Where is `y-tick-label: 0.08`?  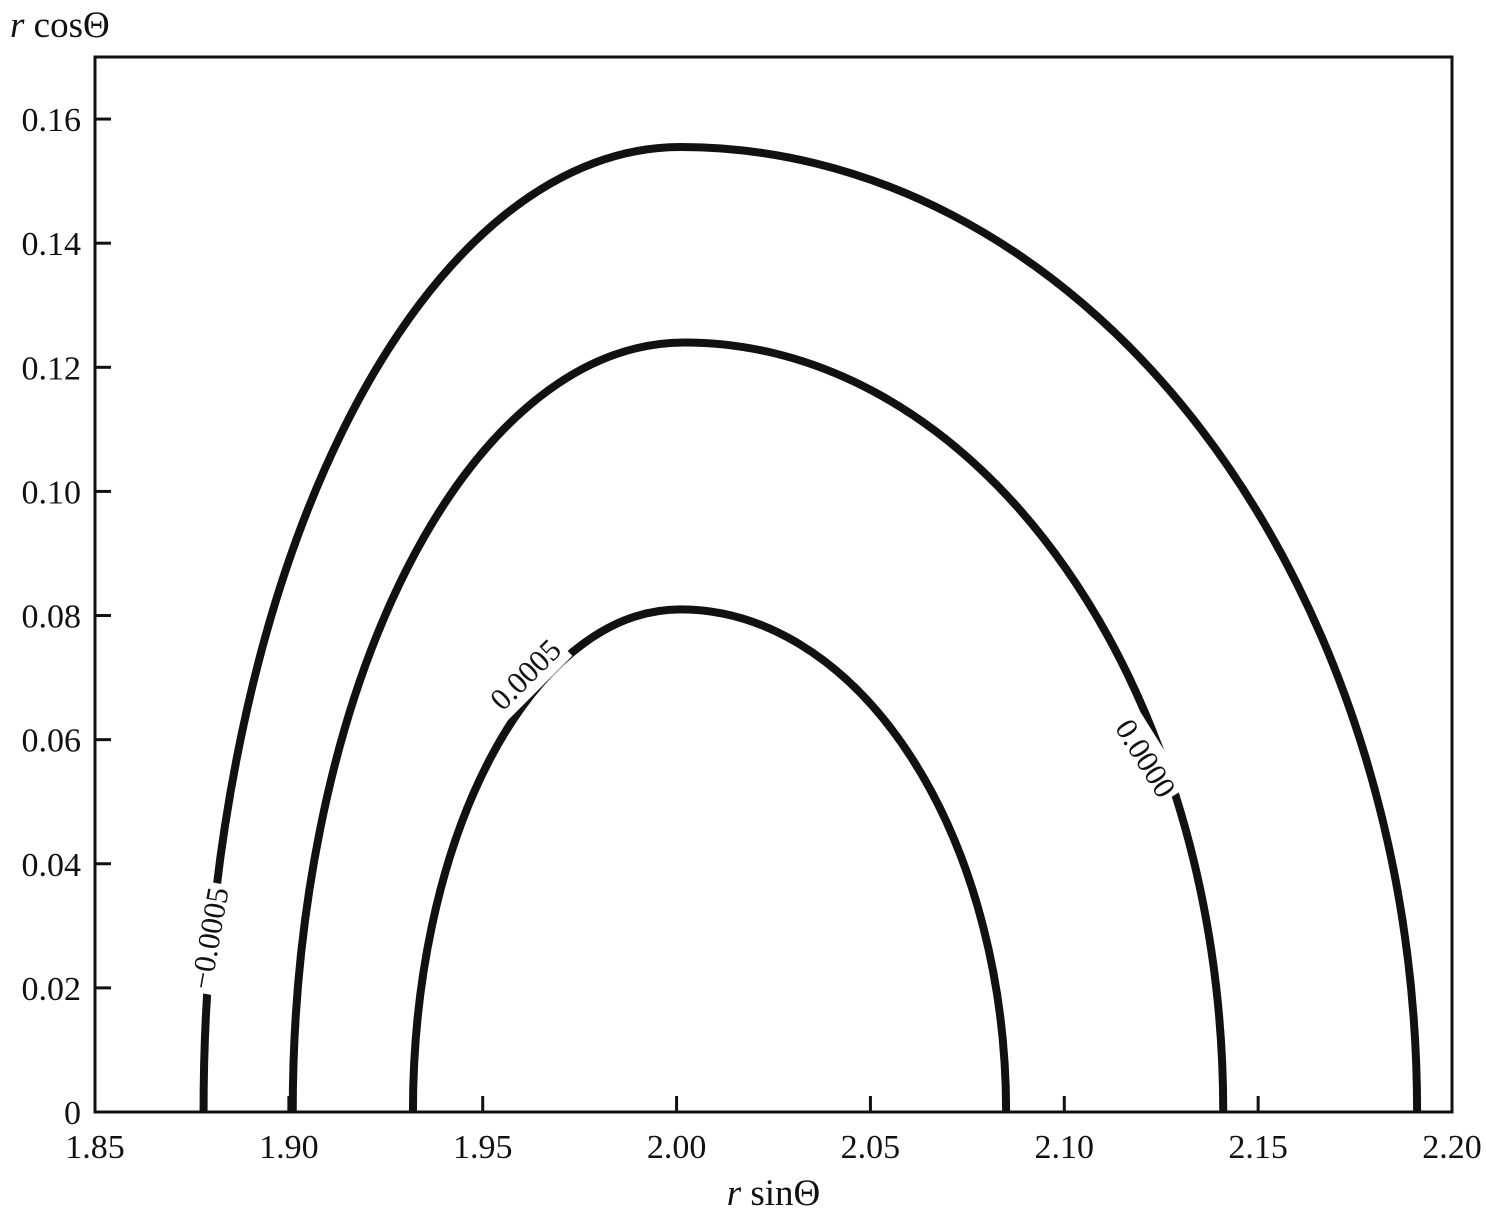
y-tick-label: 0.08 is located at coordinates (52, 617).